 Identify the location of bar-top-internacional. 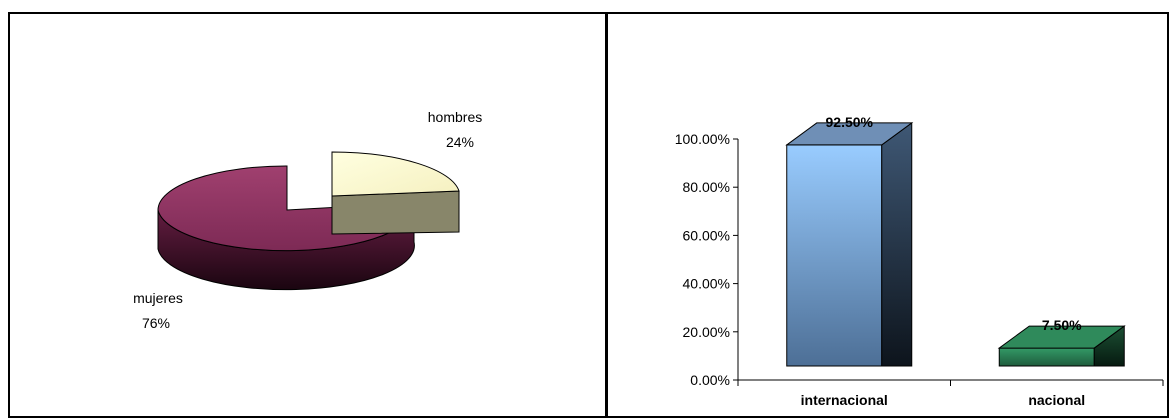
(849, 134).